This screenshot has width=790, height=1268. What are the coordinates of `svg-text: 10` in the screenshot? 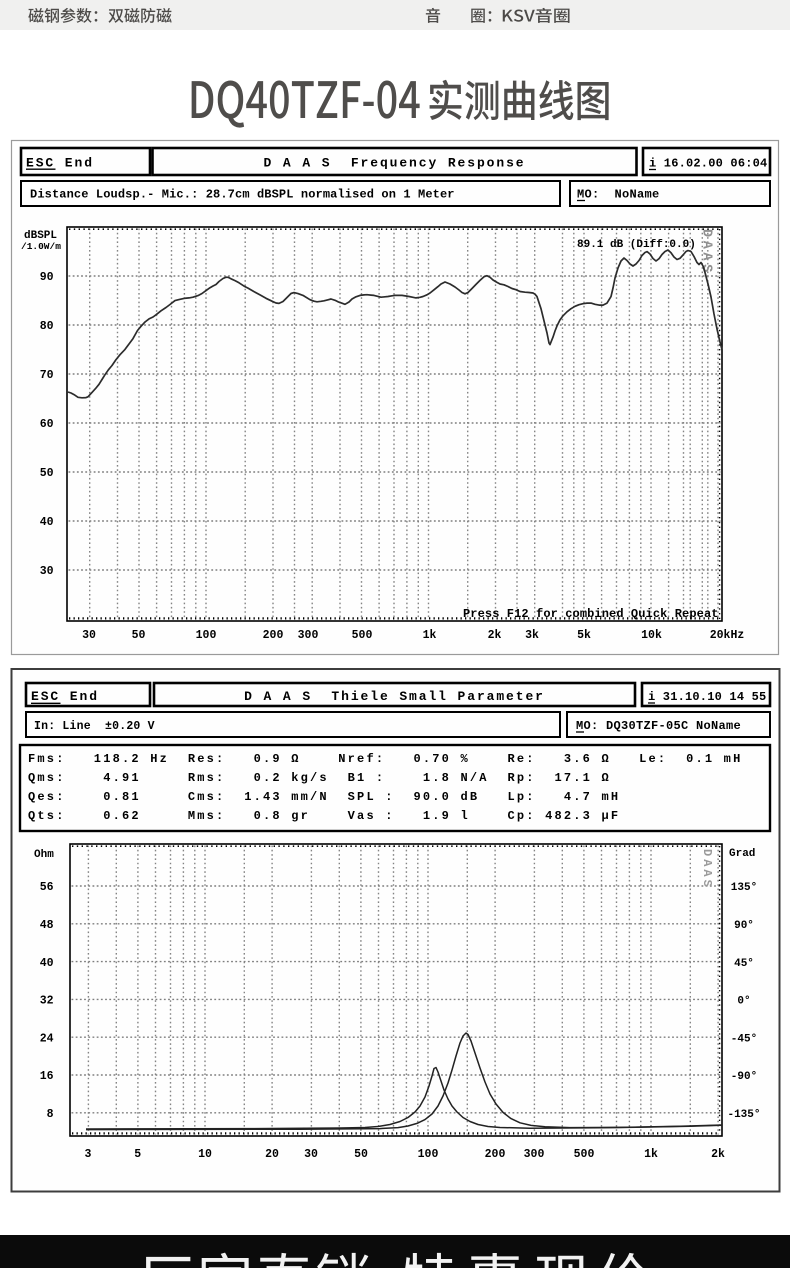 It's located at (205, 1154).